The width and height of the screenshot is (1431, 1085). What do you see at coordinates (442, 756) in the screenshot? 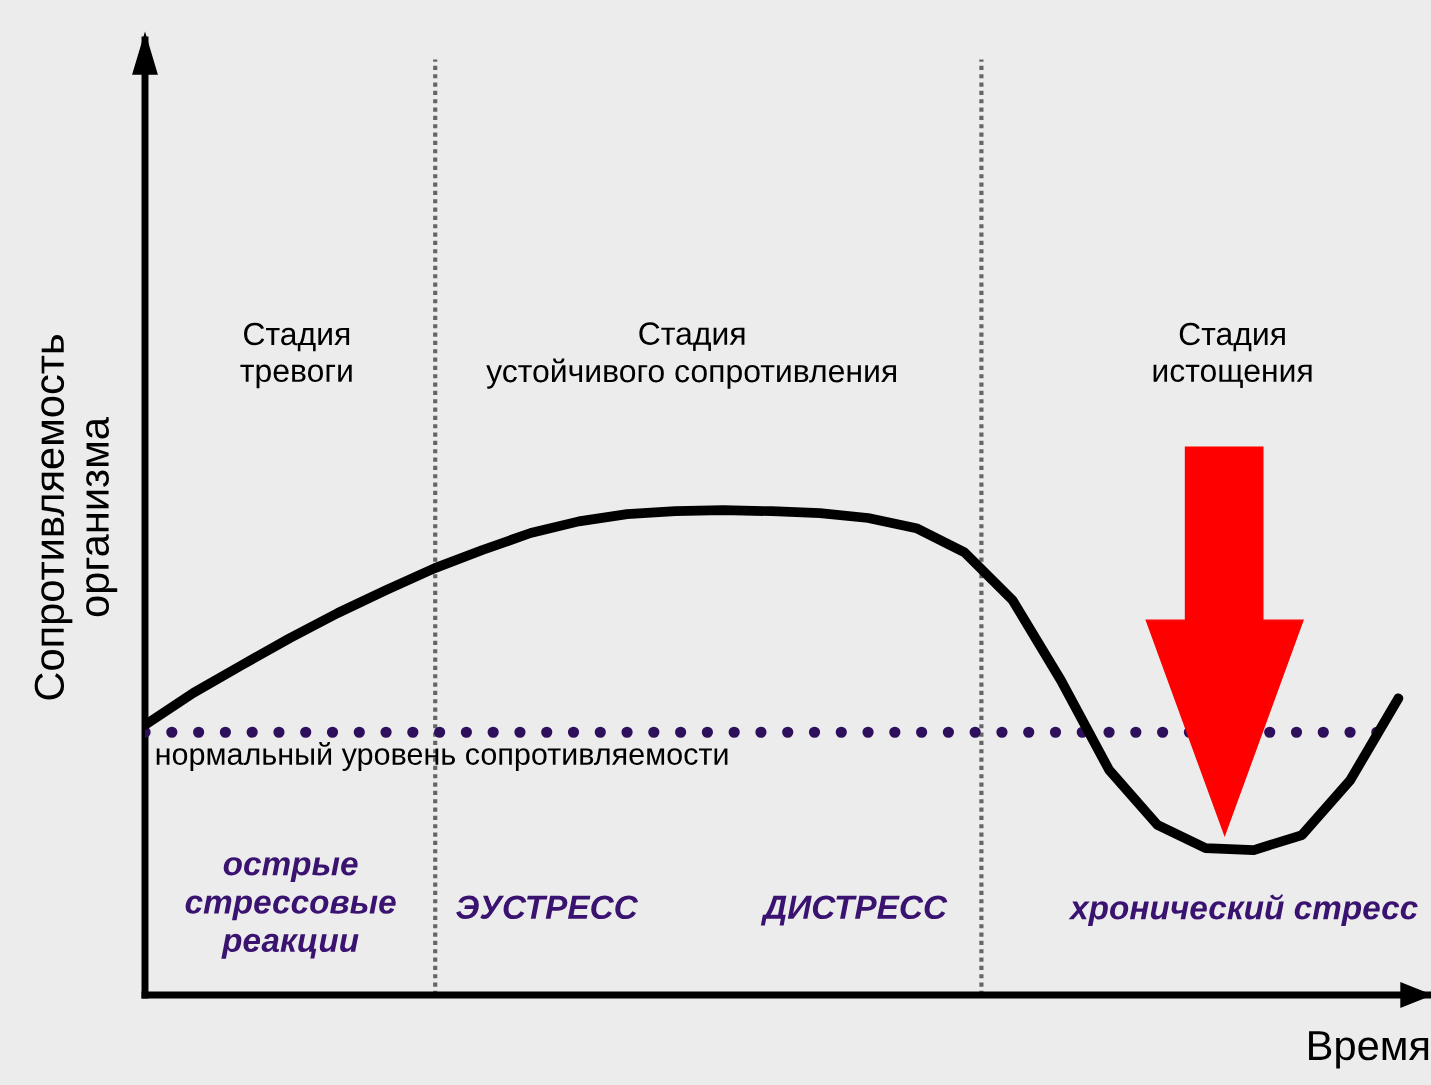
I see `ref-line-label: нормальный уровень сопротивляемости` at bounding box center [442, 756].